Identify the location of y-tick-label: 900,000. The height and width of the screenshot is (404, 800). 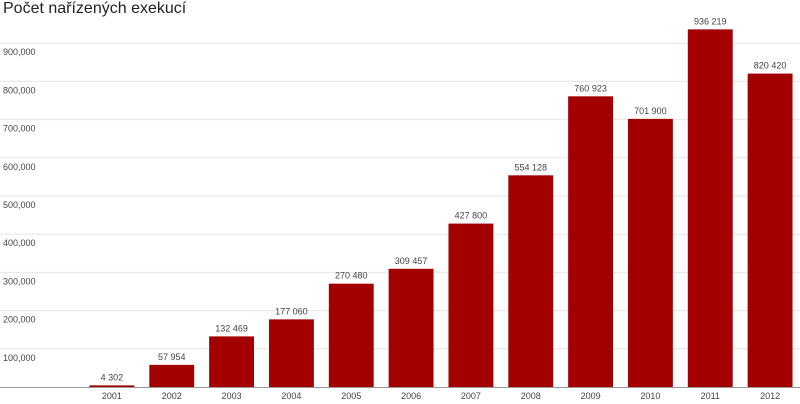
(19, 52).